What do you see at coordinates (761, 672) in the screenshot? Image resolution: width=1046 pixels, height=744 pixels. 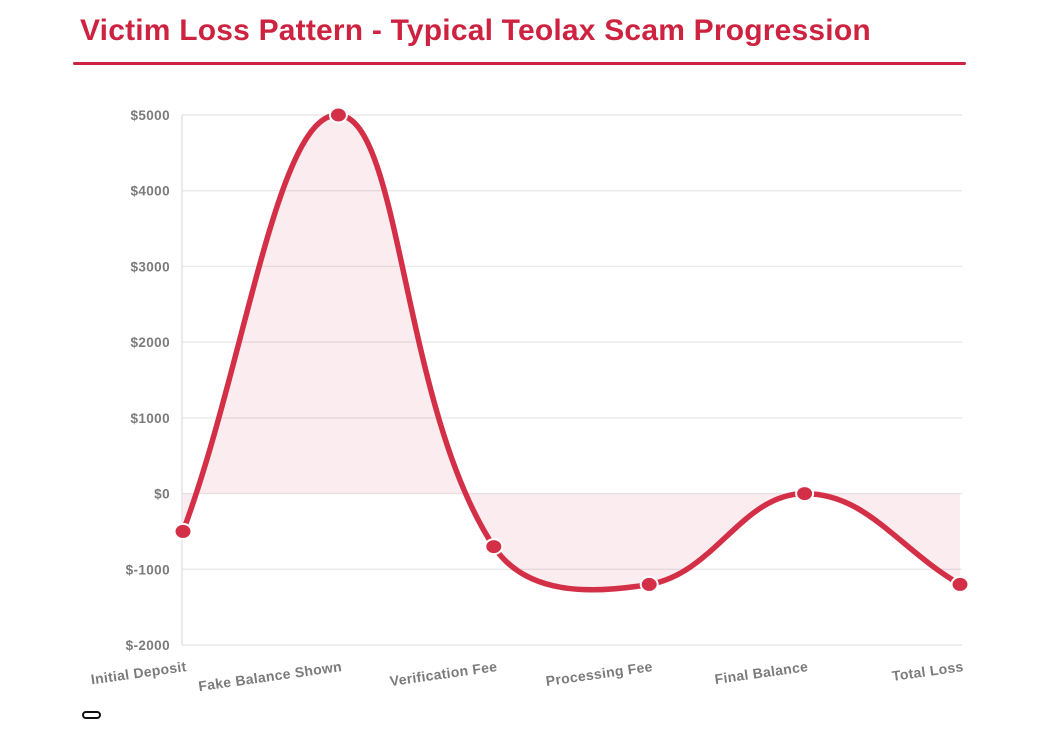 I see `x-tick-label: Final Balance` at bounding box center [761, 672].